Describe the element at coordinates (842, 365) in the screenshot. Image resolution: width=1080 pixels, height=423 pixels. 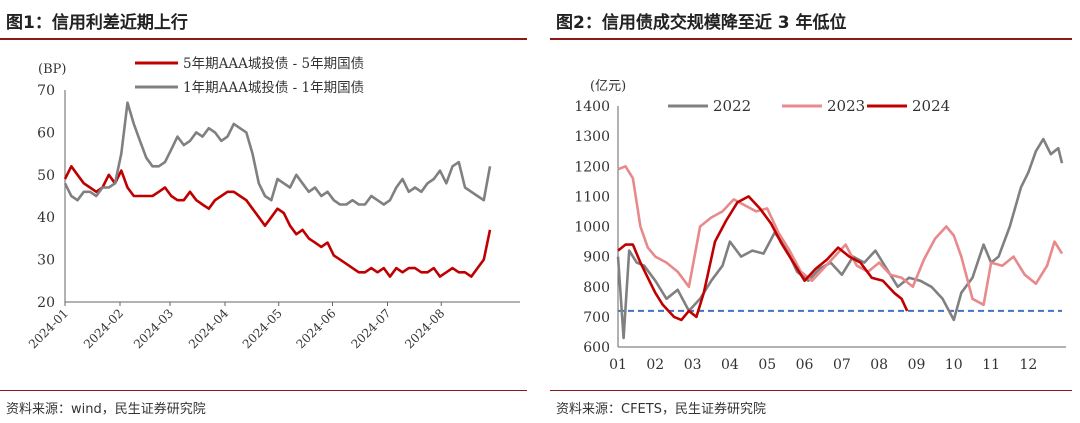
I see `x-tick-label: 07` at that location.